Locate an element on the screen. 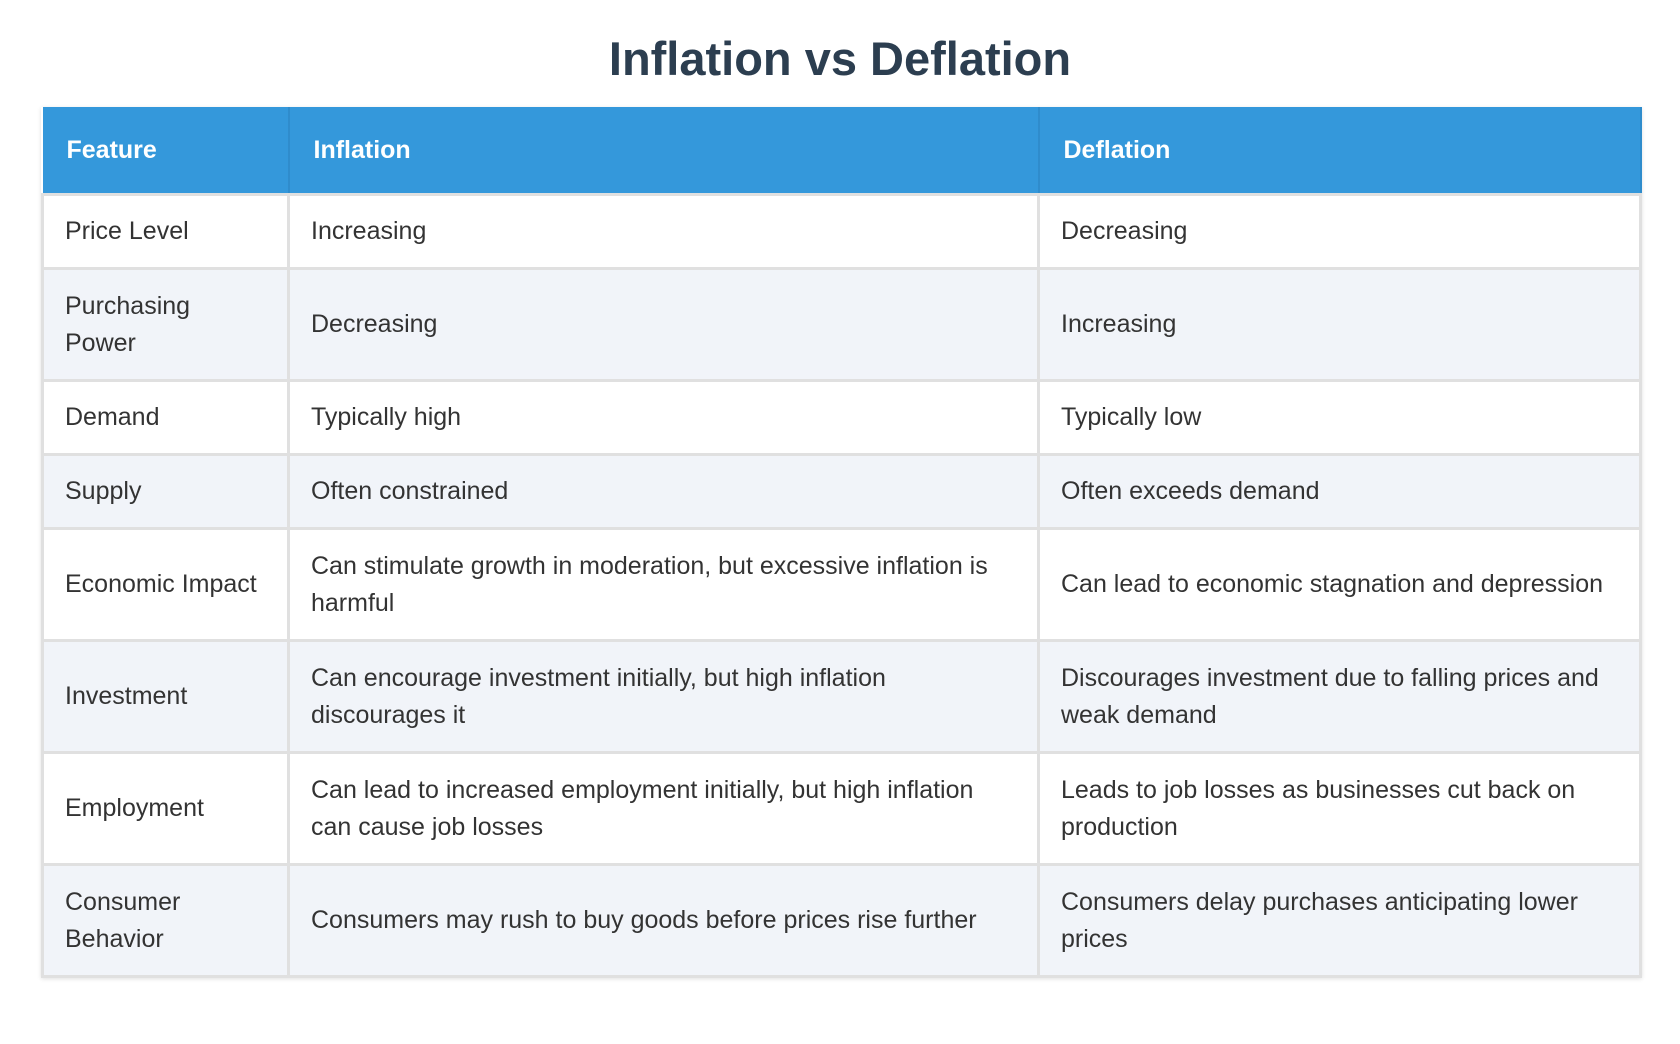  feature-cell: Consumer Behavior is located at coordinates (165, 920).